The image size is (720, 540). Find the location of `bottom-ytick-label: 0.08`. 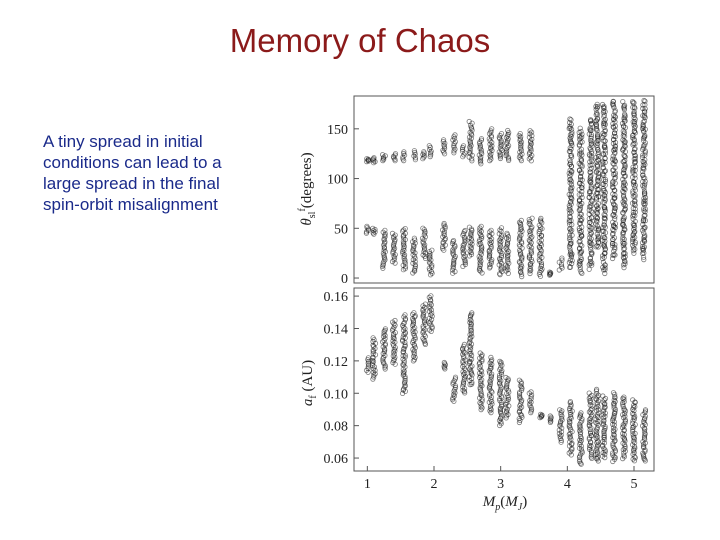

bottom-ytick-label: 0.08 is located at coordinates (336, 427).